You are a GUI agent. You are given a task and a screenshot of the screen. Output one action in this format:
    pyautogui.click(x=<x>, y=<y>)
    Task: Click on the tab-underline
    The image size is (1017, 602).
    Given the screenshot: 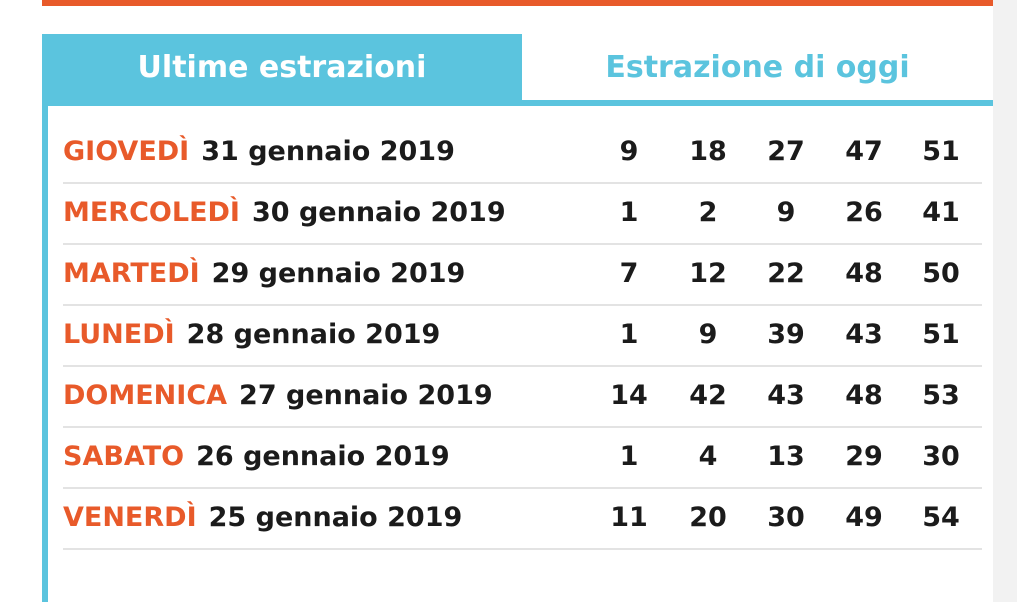 What is the action you would take?
    pyautogui.click(x=517, y=103)
    